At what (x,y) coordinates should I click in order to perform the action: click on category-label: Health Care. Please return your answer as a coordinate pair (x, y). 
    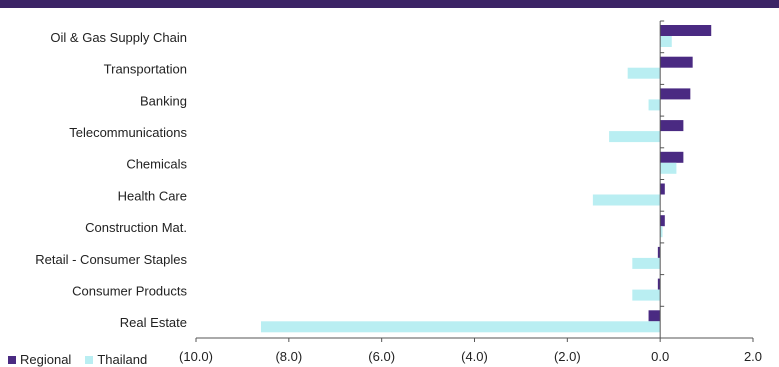
    Looking at the image, I should click on (152, 195).